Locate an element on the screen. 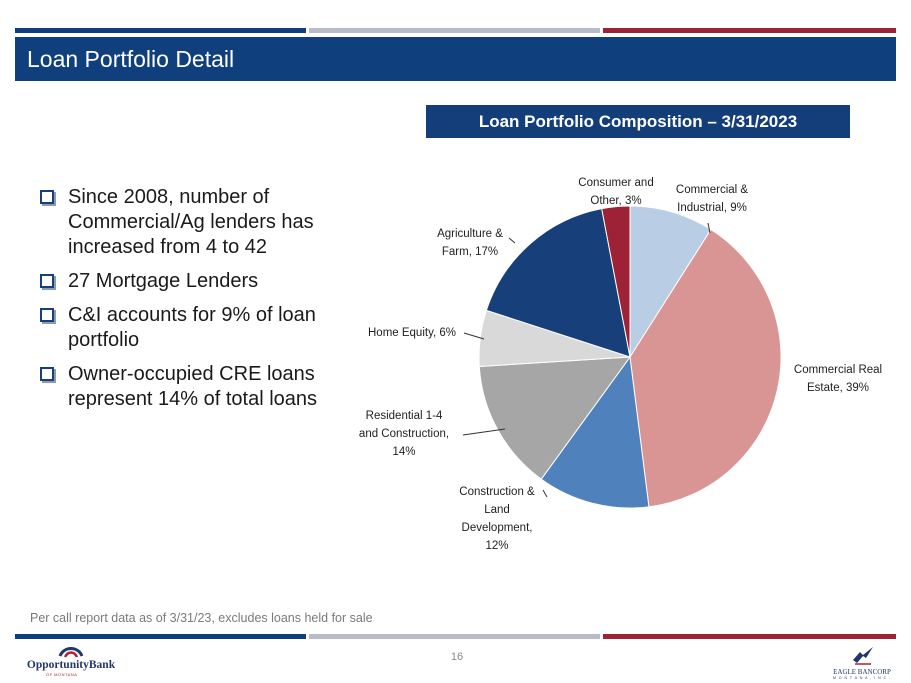 The height and width of the screenshot is (683, 911). pie-label-line: 12% is located at coordinates (496, 546).